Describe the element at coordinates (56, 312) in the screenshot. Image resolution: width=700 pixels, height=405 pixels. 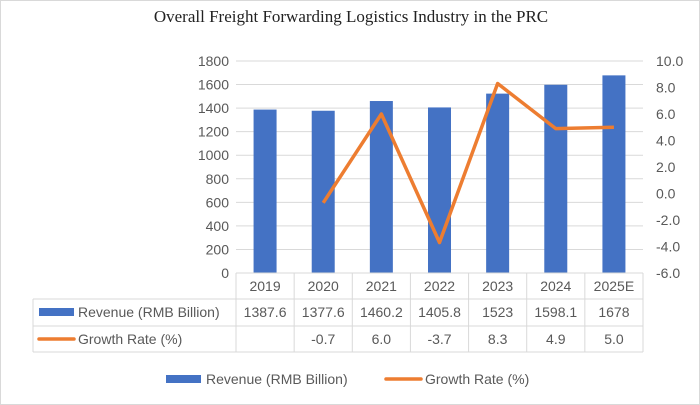
I see `revenue-legend-key` at that location.